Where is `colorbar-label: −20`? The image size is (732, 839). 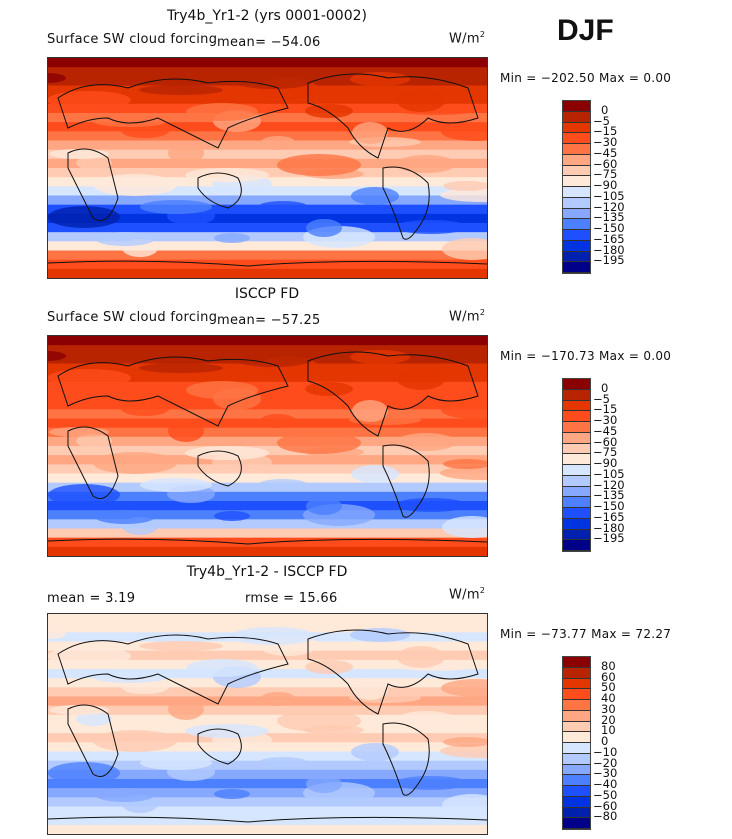
colorbar-label: −20 is located at coordinates (605, 762).